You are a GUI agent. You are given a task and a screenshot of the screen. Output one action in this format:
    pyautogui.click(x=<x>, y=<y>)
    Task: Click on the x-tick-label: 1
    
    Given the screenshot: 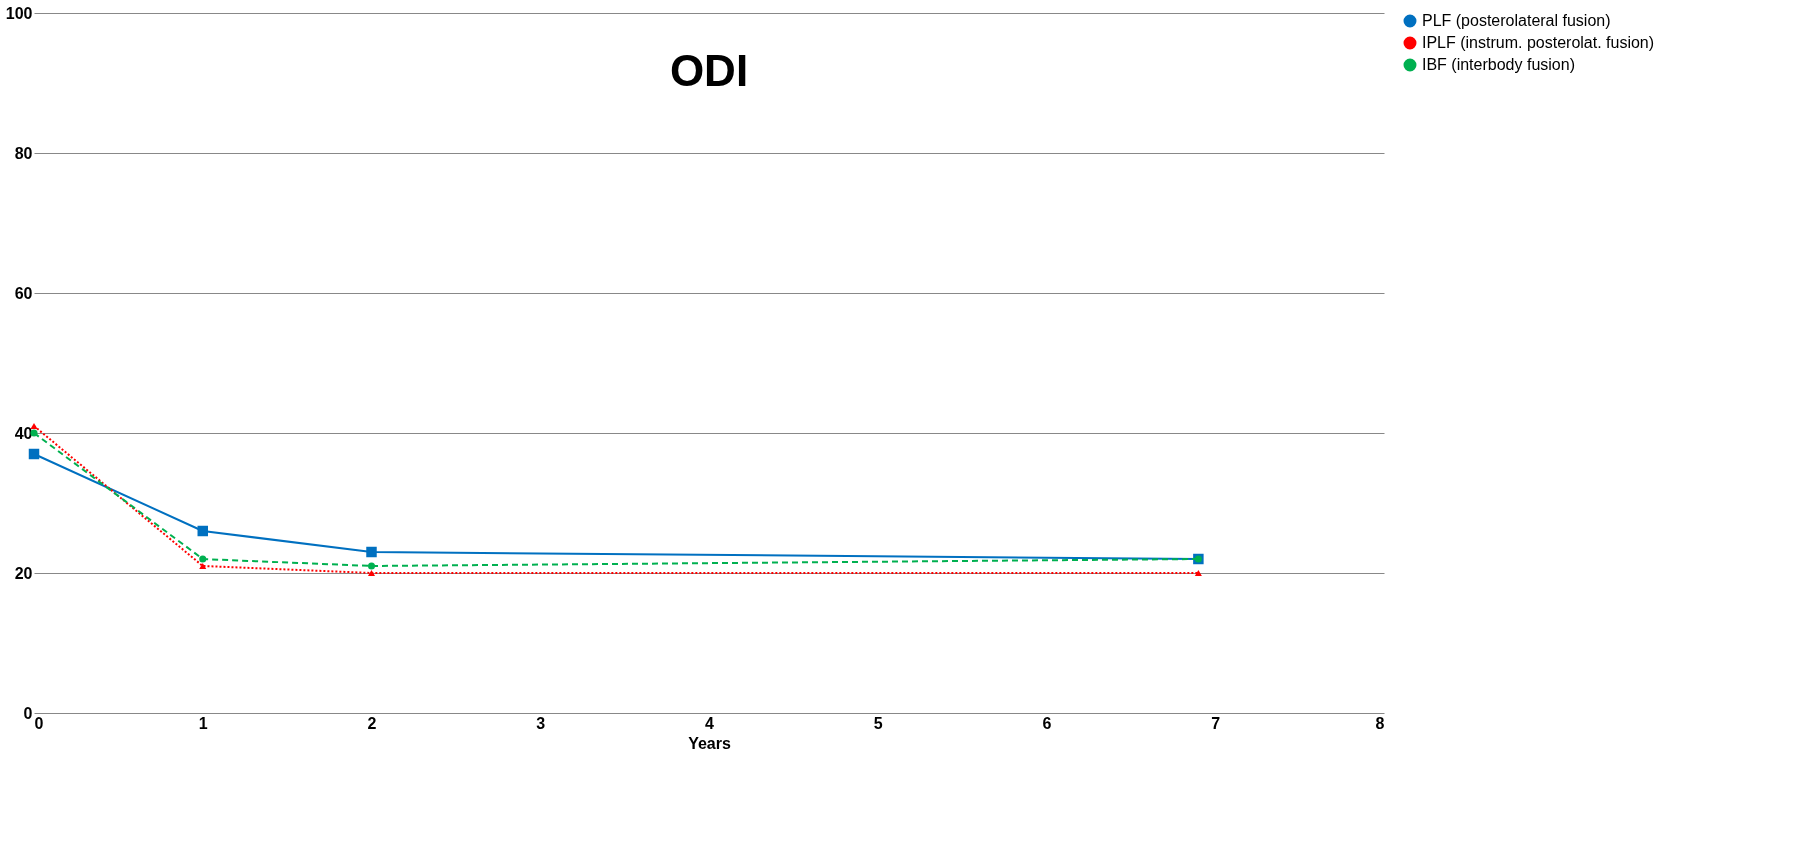 What is the action you would take?
    pyautogui.click(x=203, y=723)
    